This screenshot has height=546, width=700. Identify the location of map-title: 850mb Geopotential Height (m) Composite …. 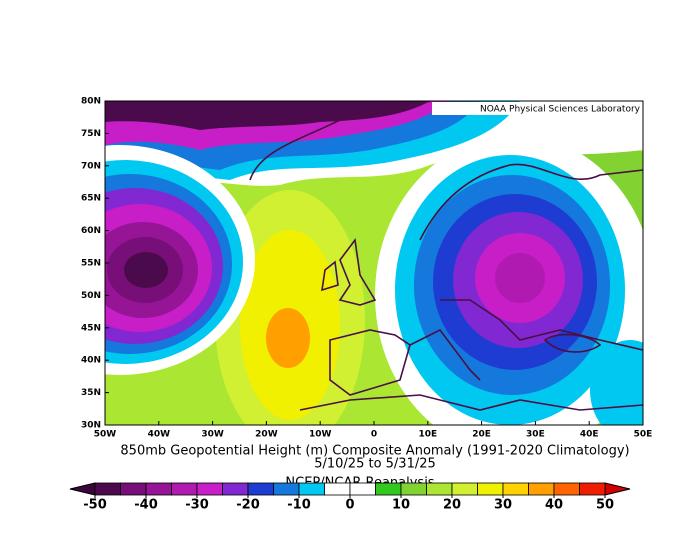
(374, 451).